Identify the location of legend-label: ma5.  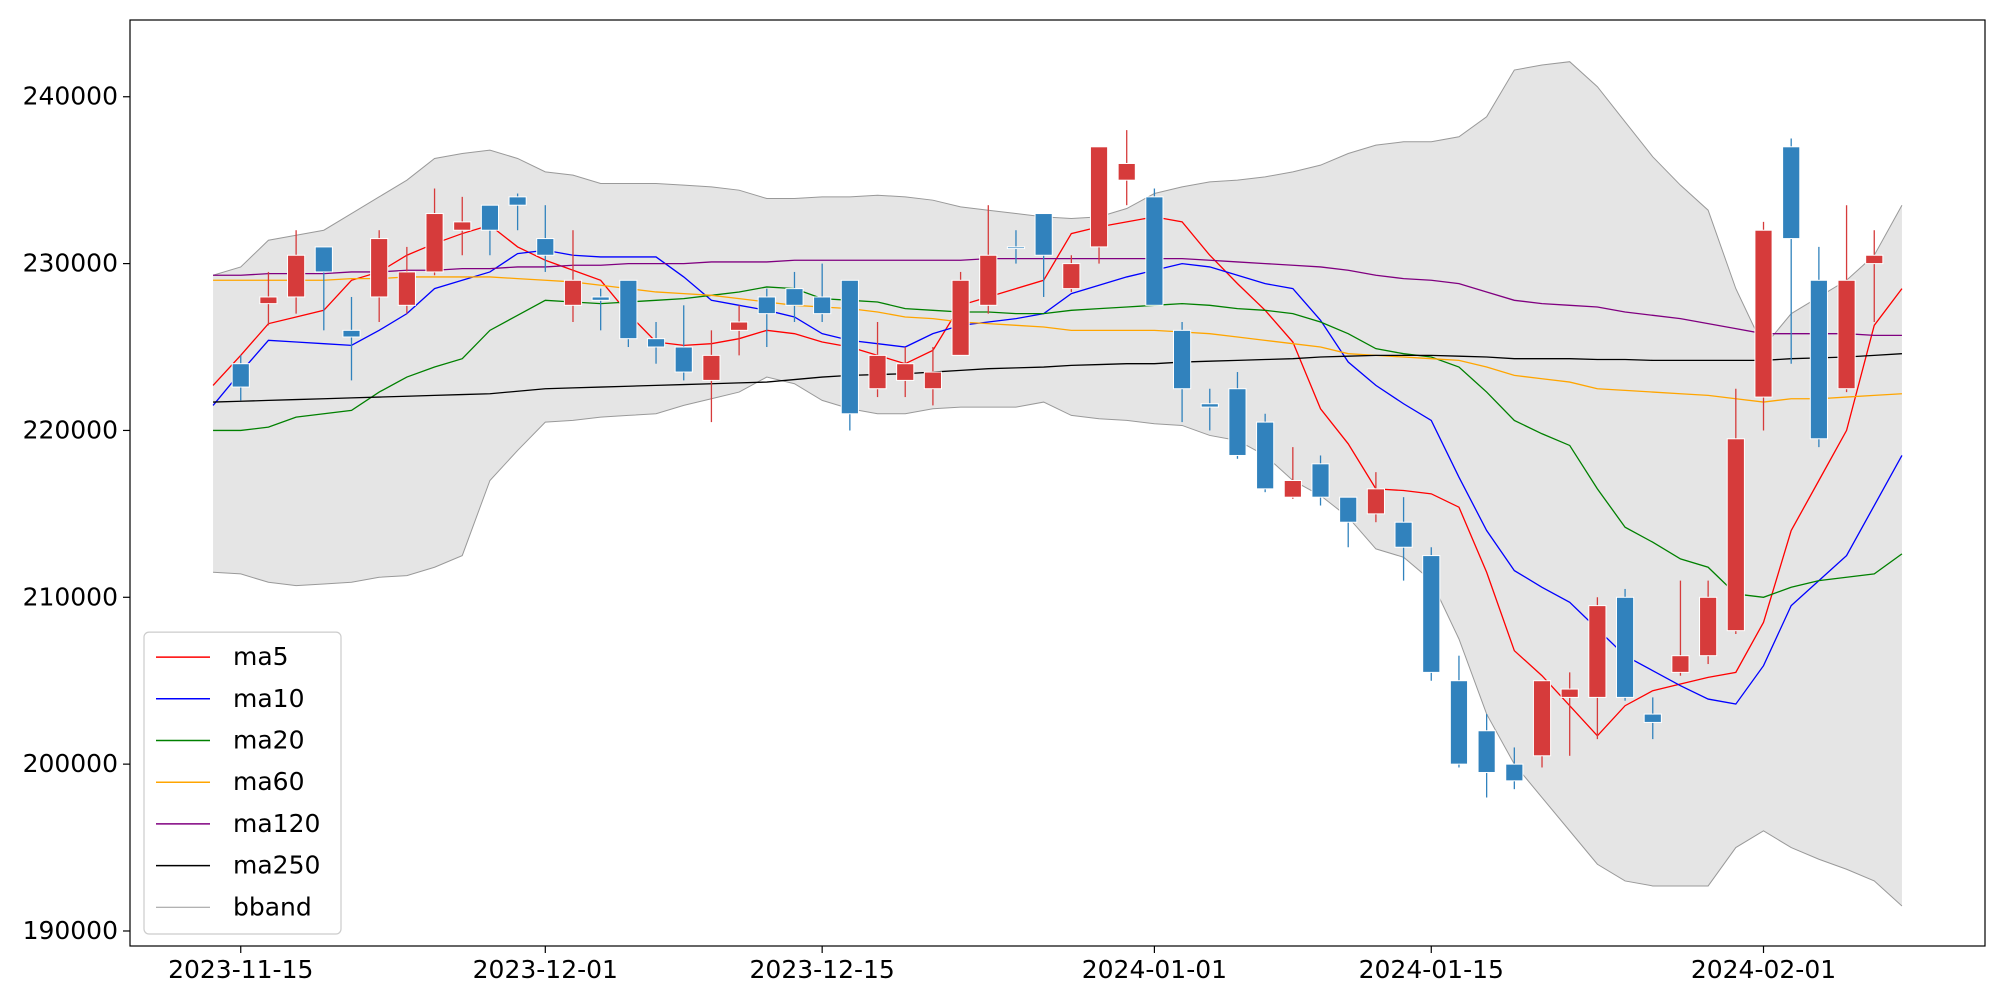
(261, 656).